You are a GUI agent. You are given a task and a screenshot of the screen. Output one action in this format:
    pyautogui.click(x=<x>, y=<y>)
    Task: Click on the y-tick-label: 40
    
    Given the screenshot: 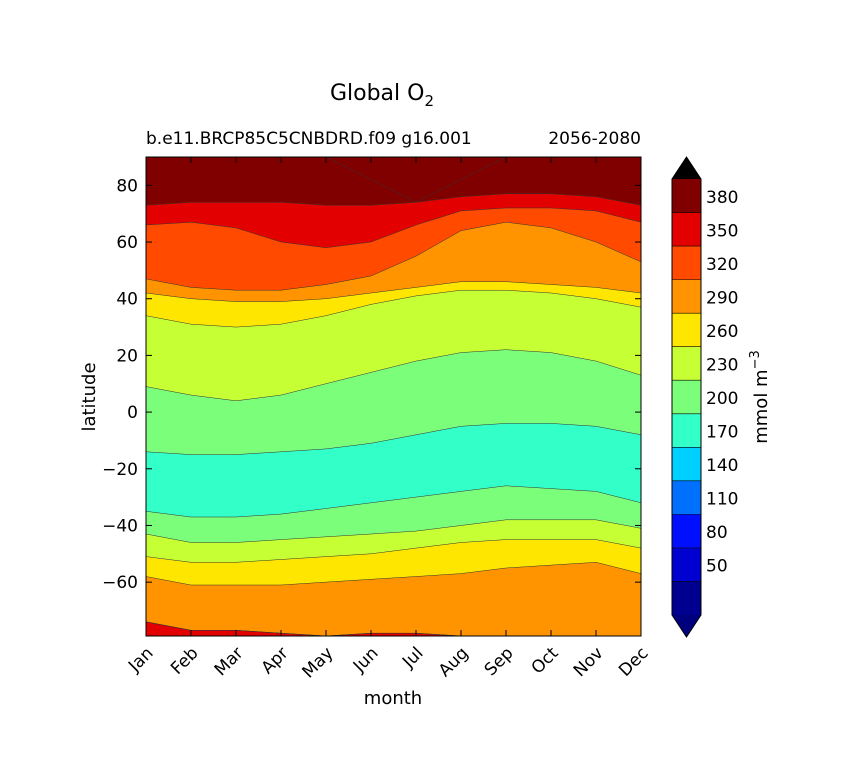 What is the action you would take?
    pyautogui.click(x=127, y=300)
    